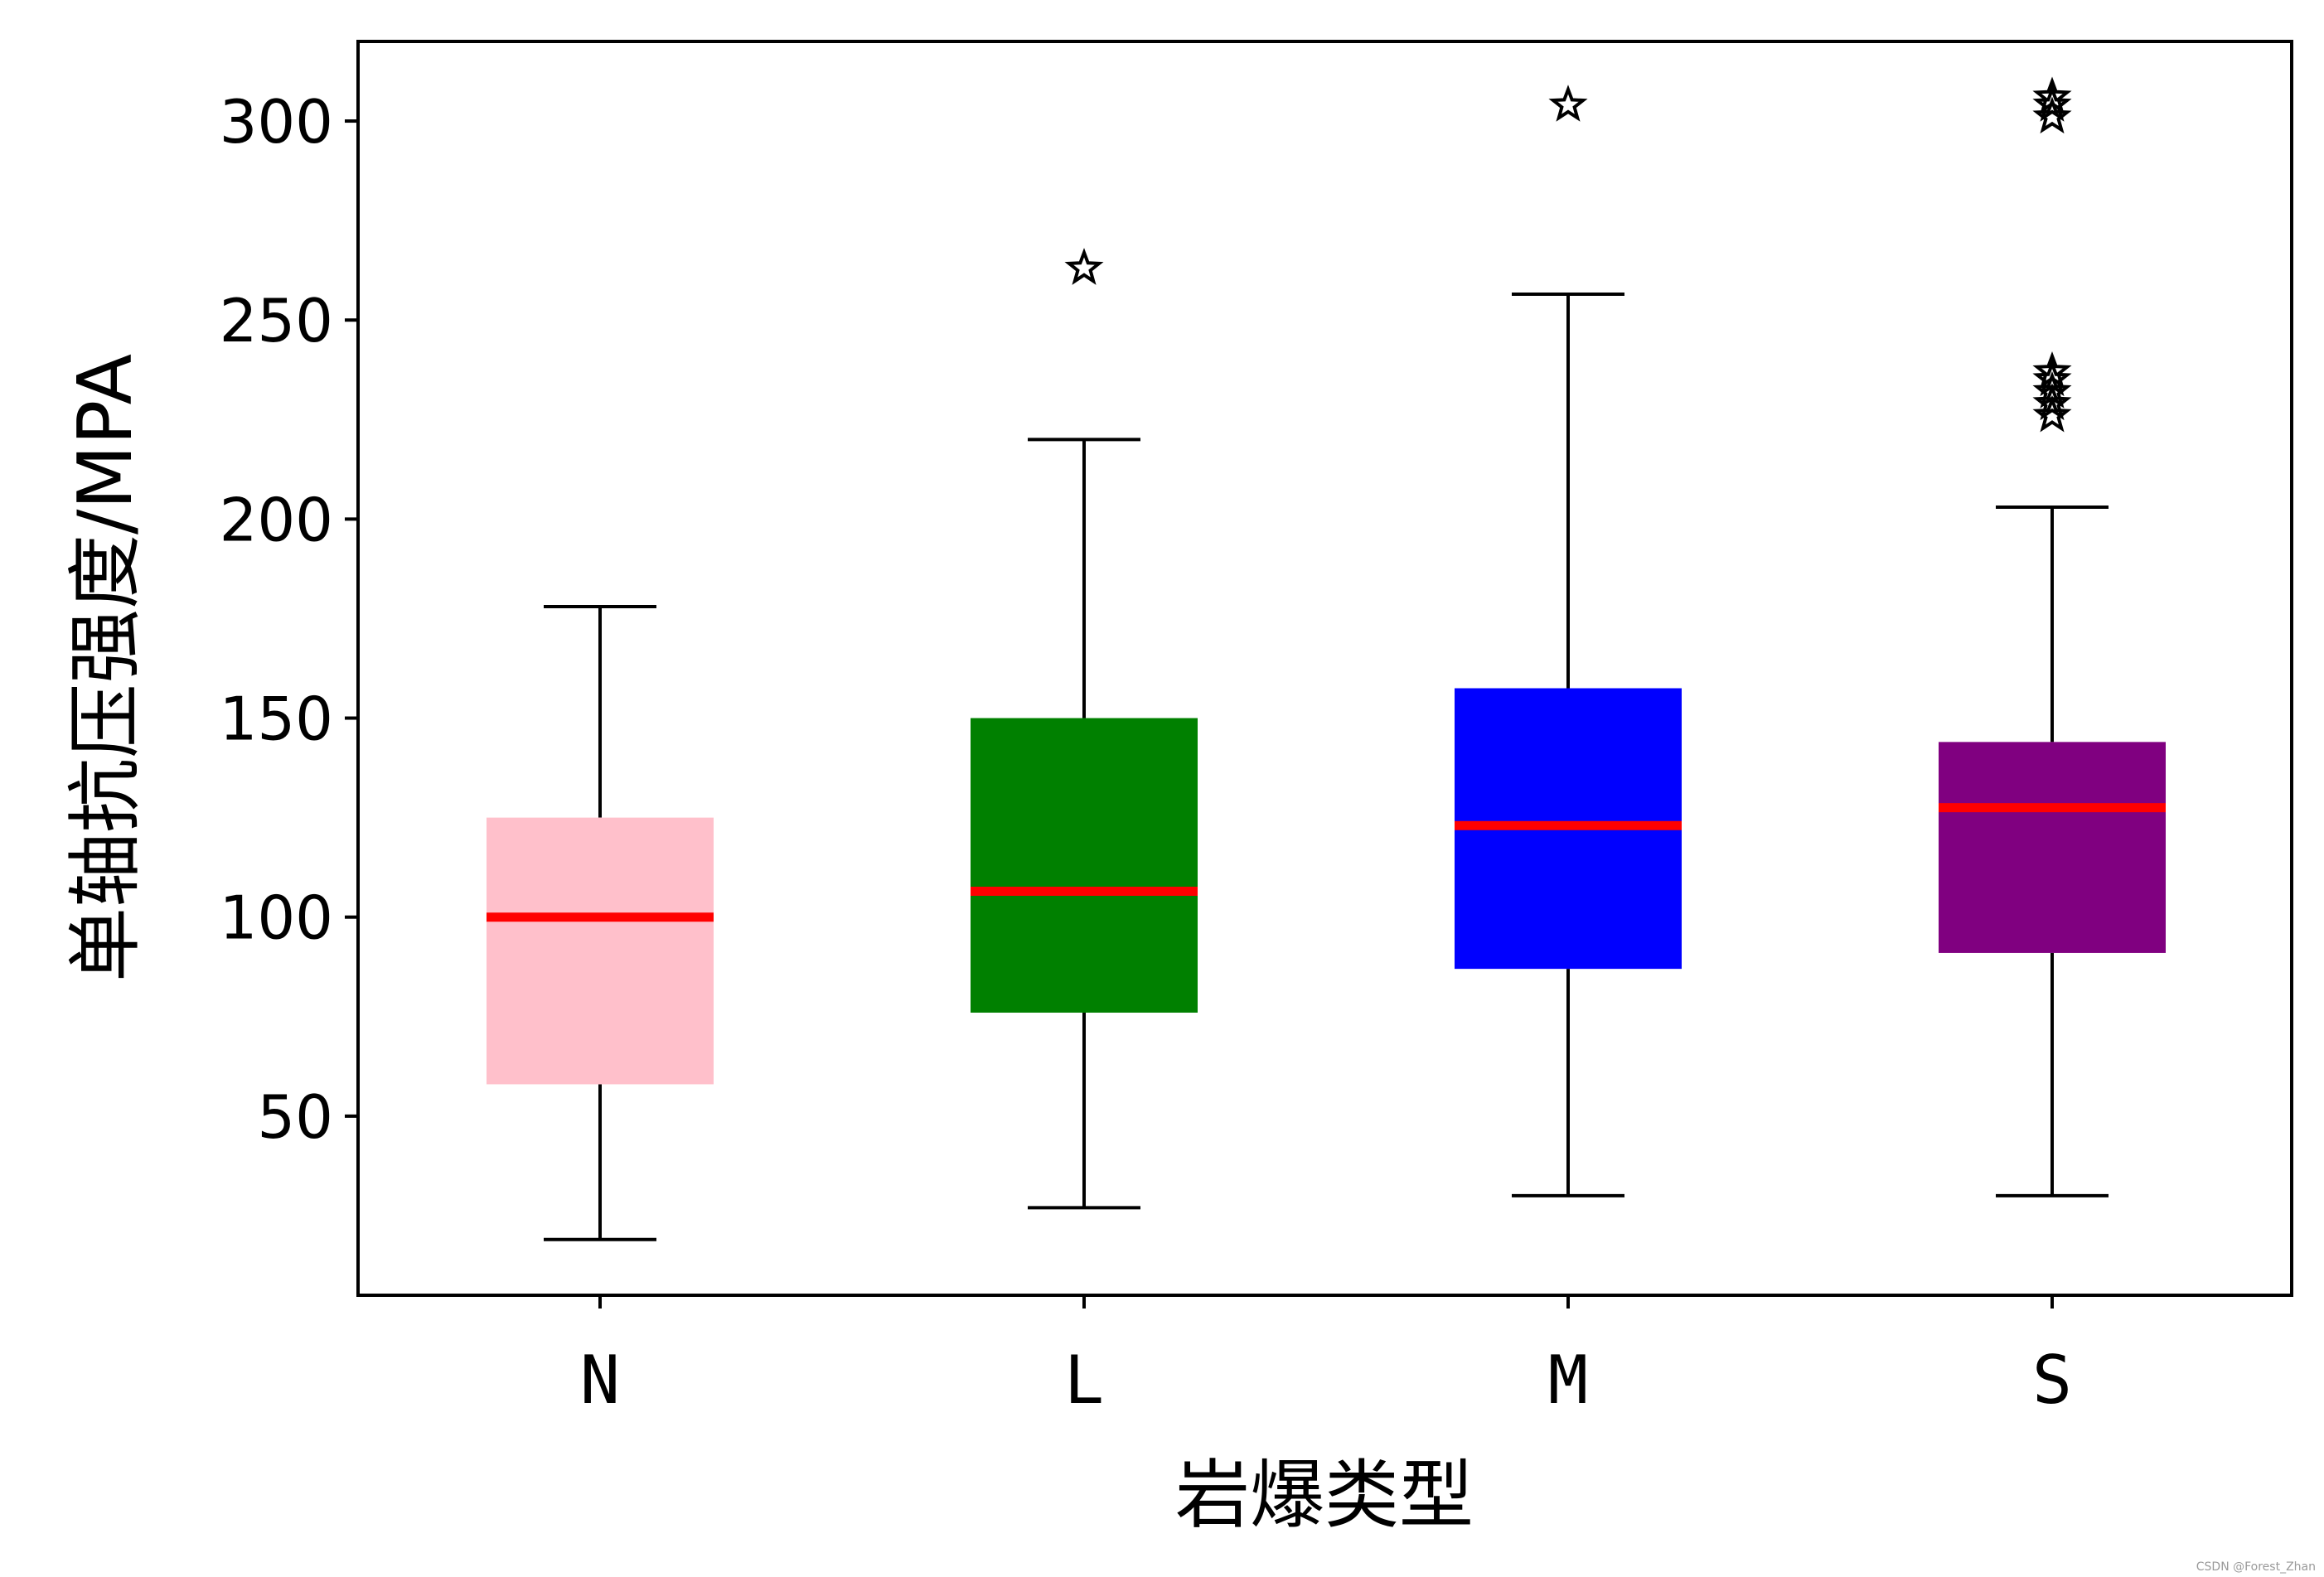 The image size is (2324, 1577). I want to click on y-tick-label: 250, so click(276, 321).